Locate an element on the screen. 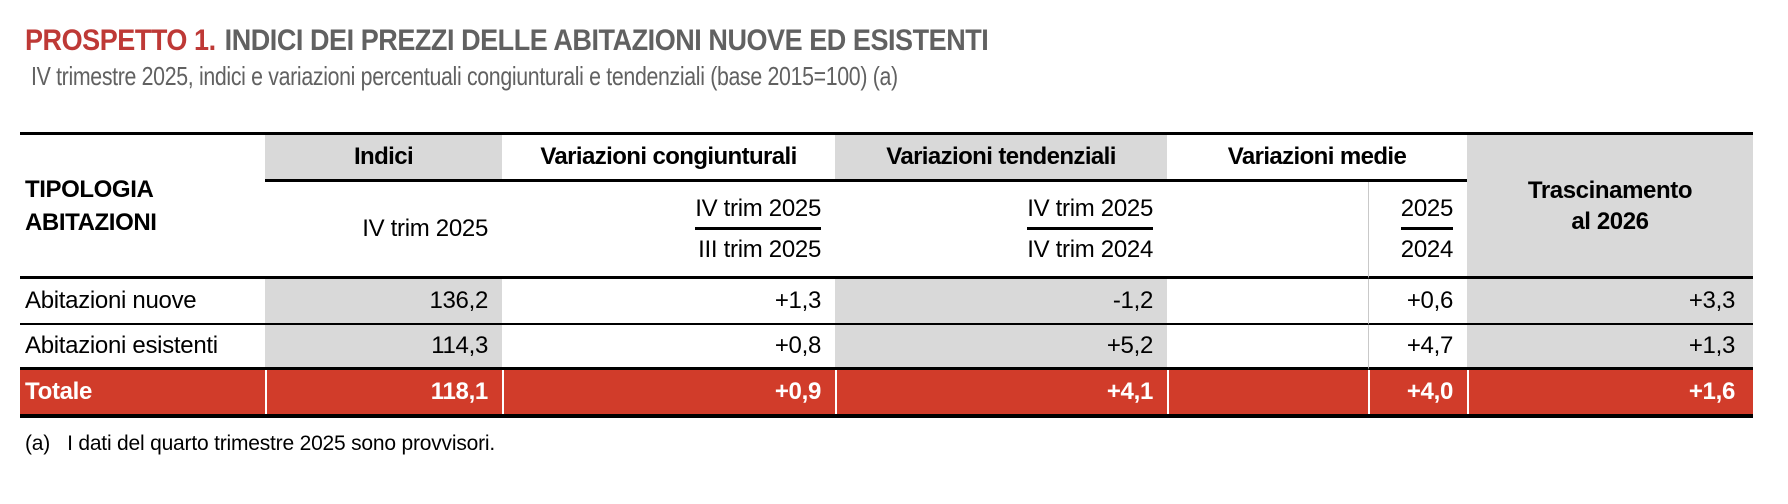 The height and width of the screenshot is (504, 1788). total-media-spacer is located at coordinates (1267, 392).